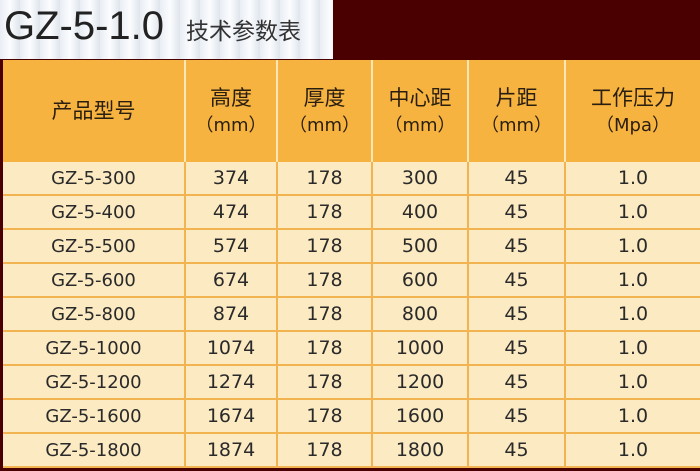 The height and width of the screenshot is (471, 700). I want to click on table-cell: 300, so click(420, 179).